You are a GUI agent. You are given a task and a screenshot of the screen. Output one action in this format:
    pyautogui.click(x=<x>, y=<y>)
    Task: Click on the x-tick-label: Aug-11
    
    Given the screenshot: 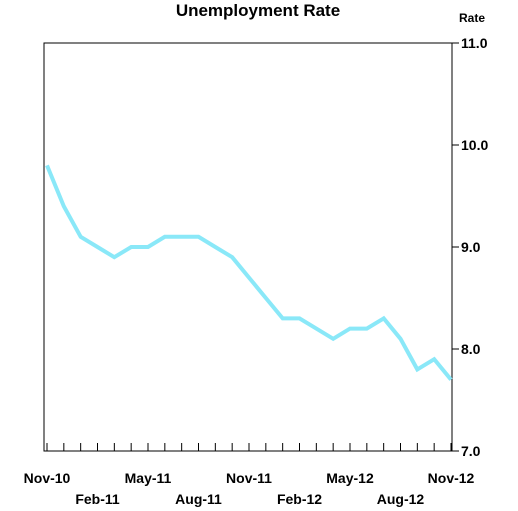 What is the action you would take?
    pyautogui.click(x=198, y=499)
    